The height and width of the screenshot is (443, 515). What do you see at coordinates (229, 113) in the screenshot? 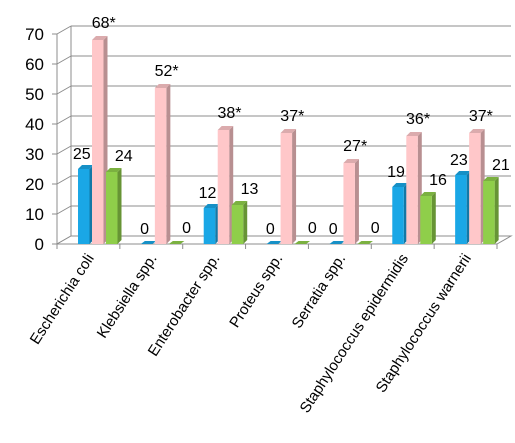
I see `data-label: 38*` at bounding box center [229, 113].